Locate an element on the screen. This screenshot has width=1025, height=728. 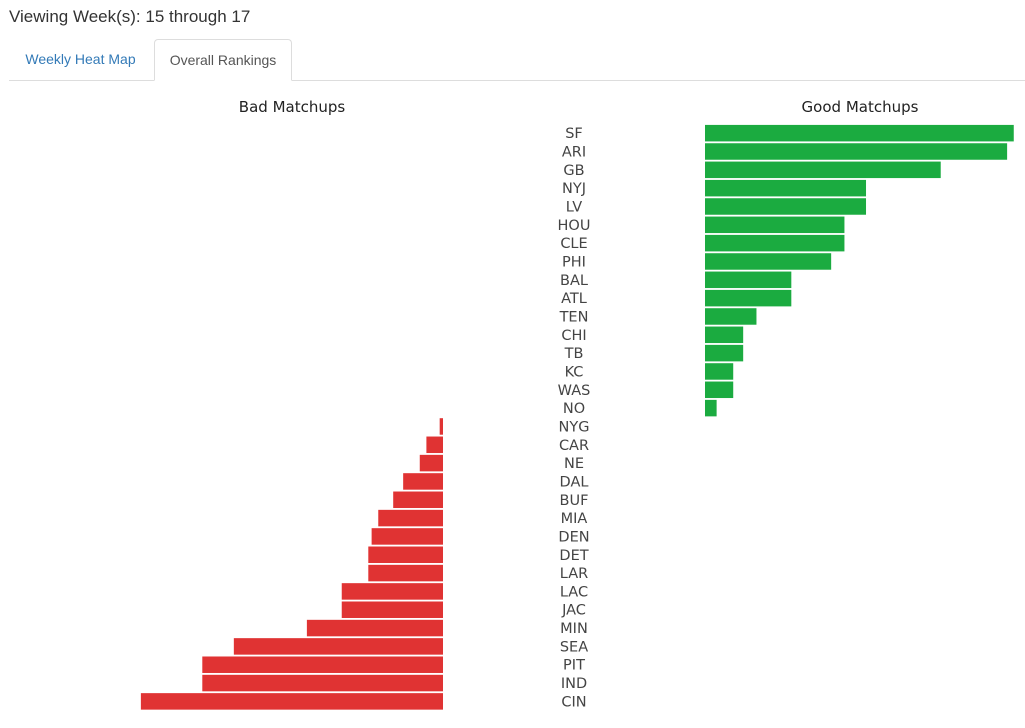
good-bar-no is located at coordinates (711, 408).